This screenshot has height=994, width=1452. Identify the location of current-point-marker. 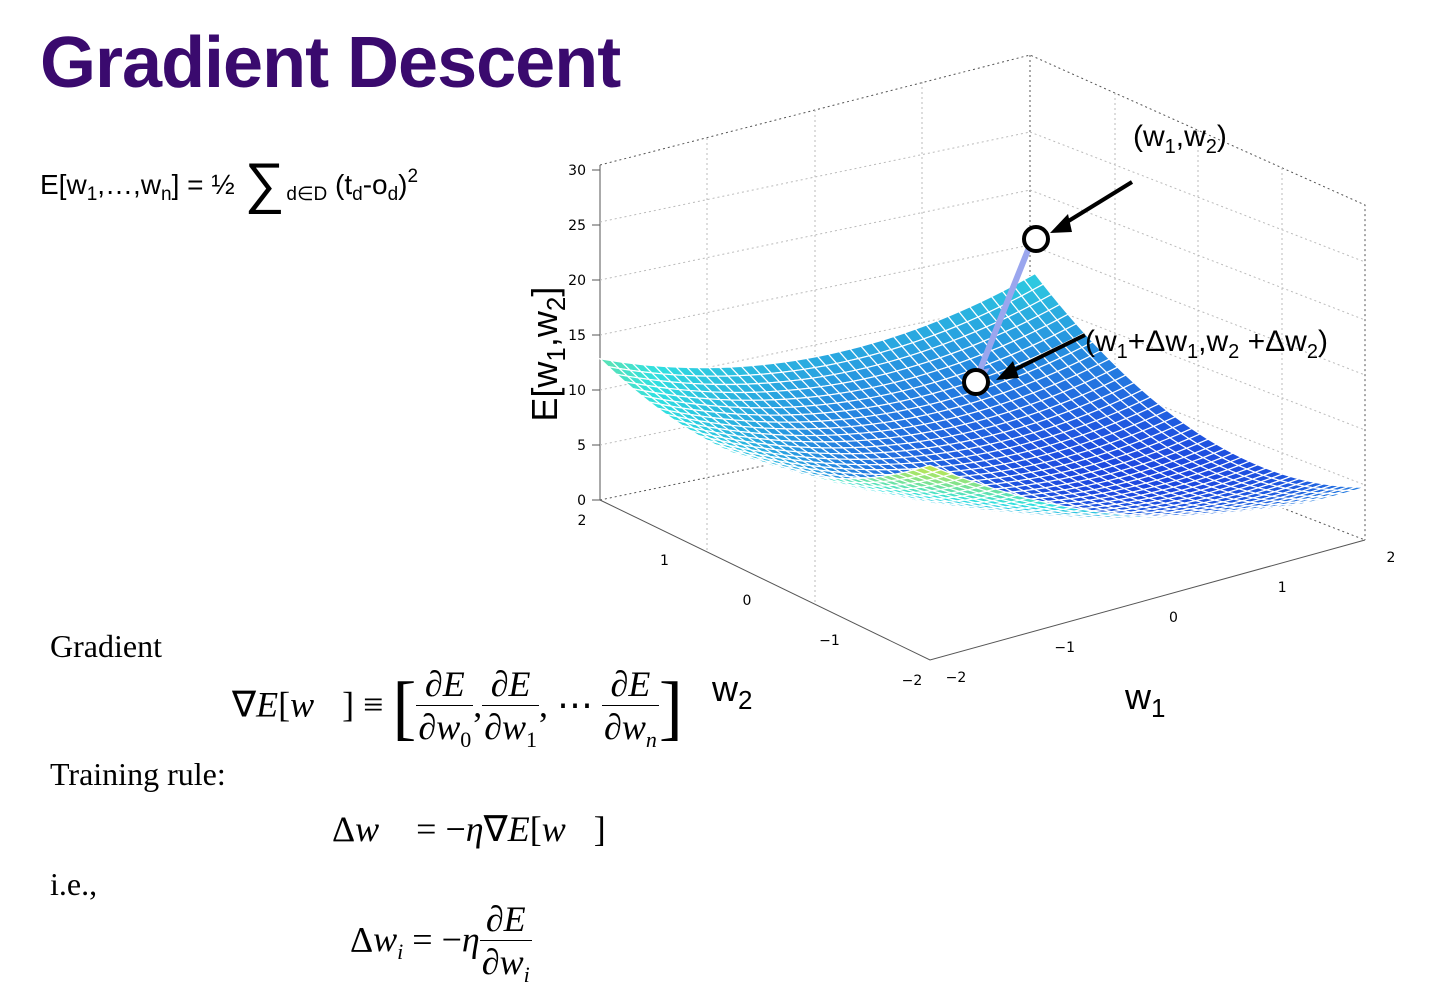
(1036, 239).